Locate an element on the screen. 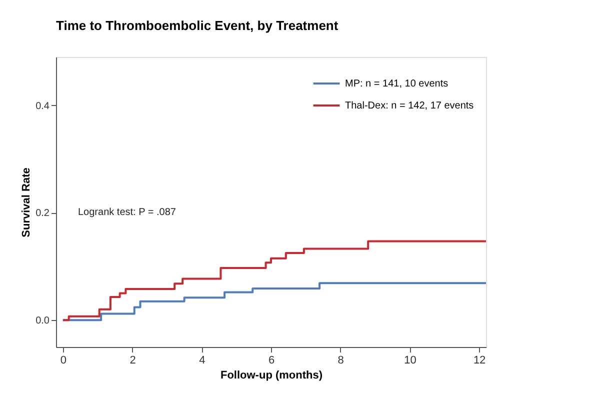 This screenshot has width=597, height=416. x-tick-label: 4 is located at coordinates (202, 360).